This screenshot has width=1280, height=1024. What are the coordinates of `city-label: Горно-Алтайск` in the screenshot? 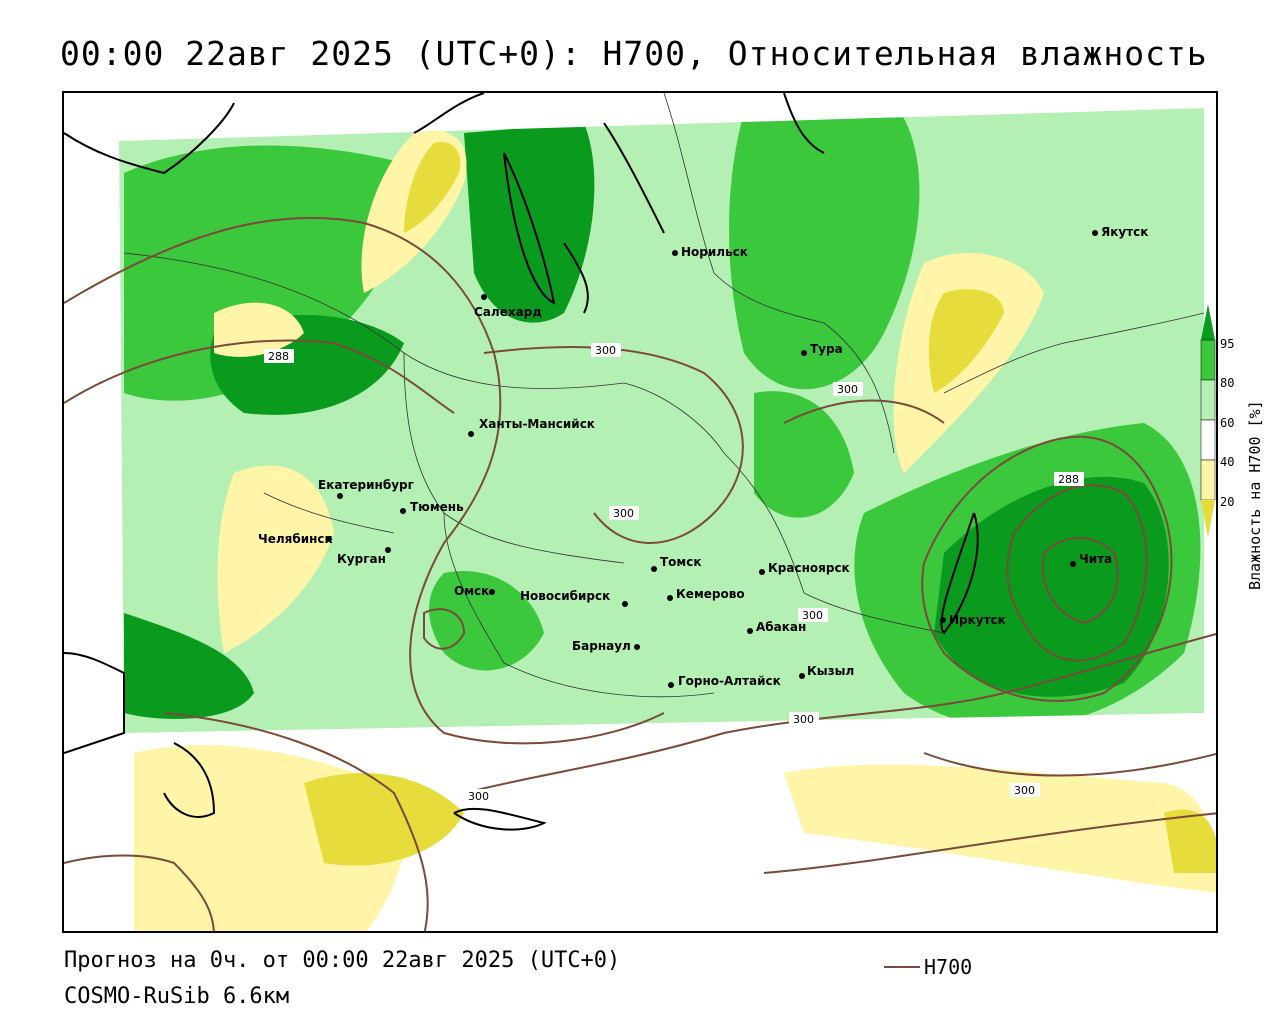 It's located at (729, 681).